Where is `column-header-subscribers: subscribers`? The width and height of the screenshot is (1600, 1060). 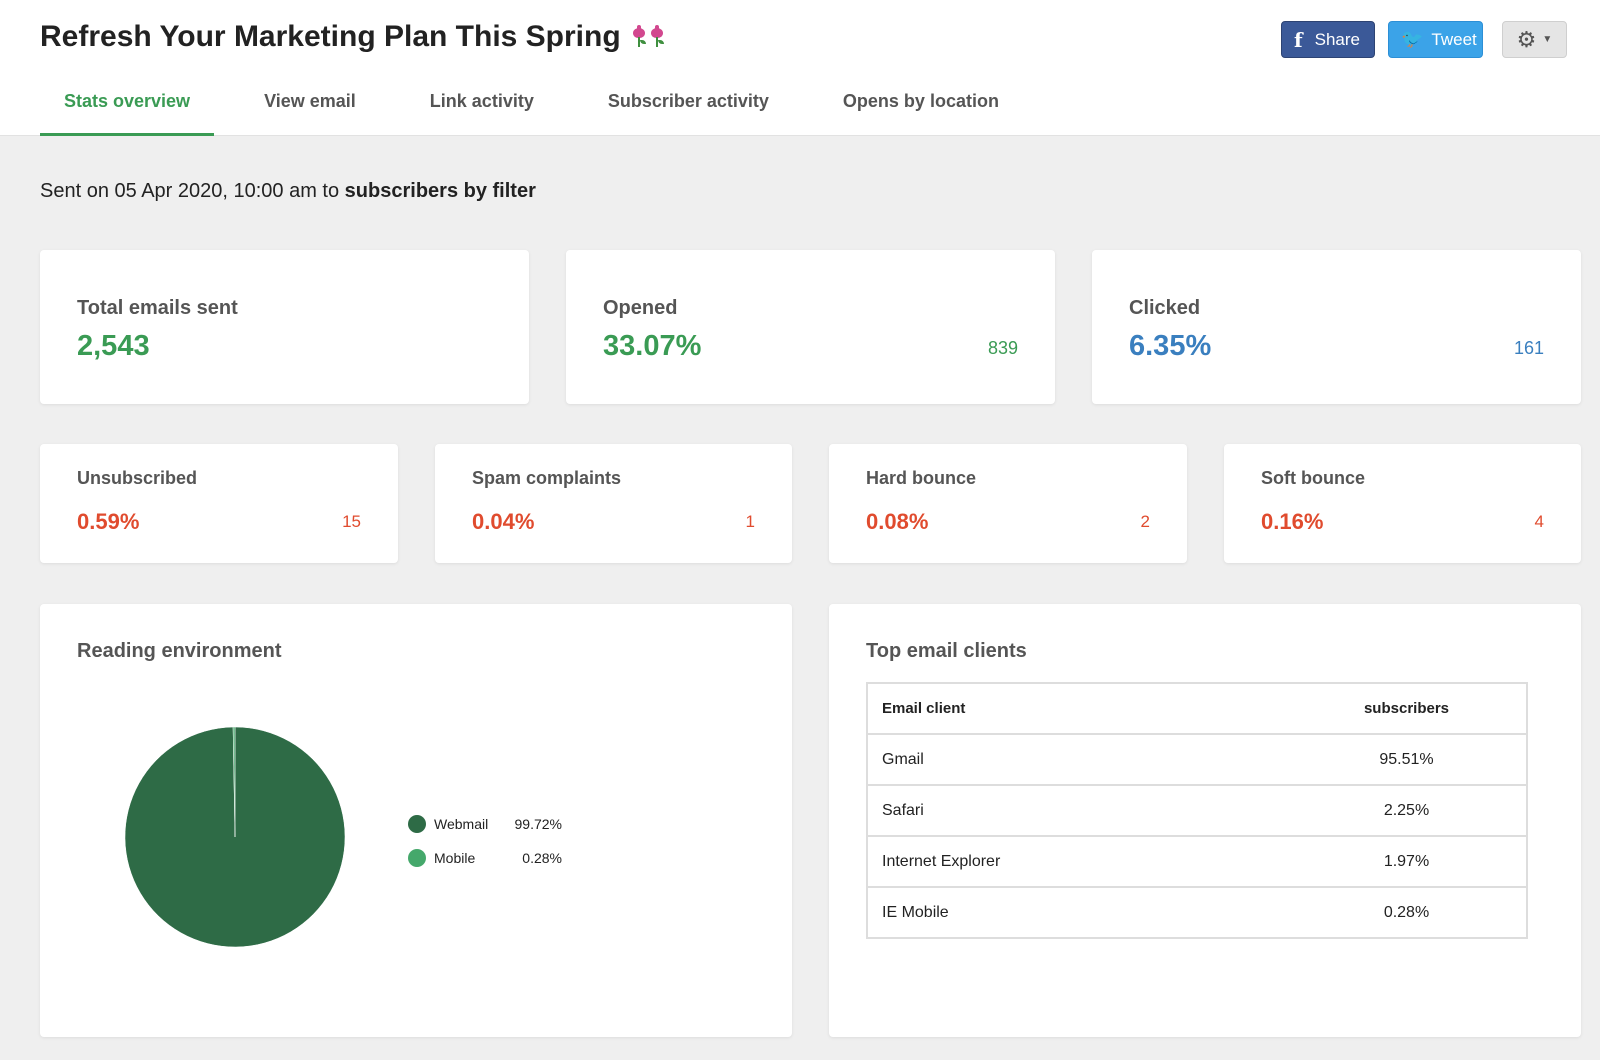 column-header-subscribers: subscribers is located at coordinates (1407, 709).